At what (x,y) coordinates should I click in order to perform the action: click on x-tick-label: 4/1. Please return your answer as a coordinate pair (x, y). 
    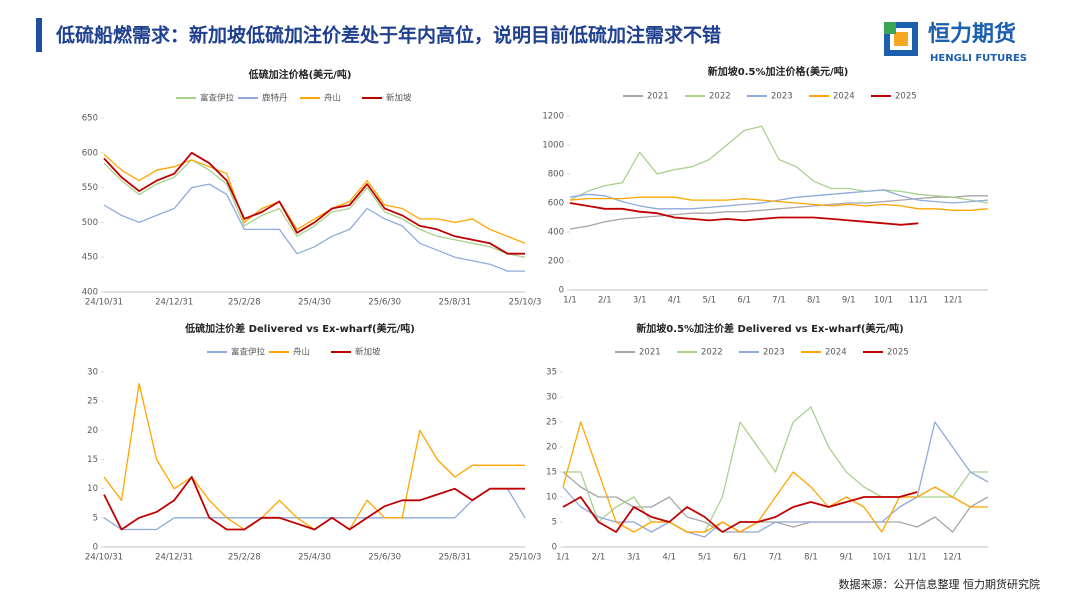
    Looking at the image, I should click on (669, 558).